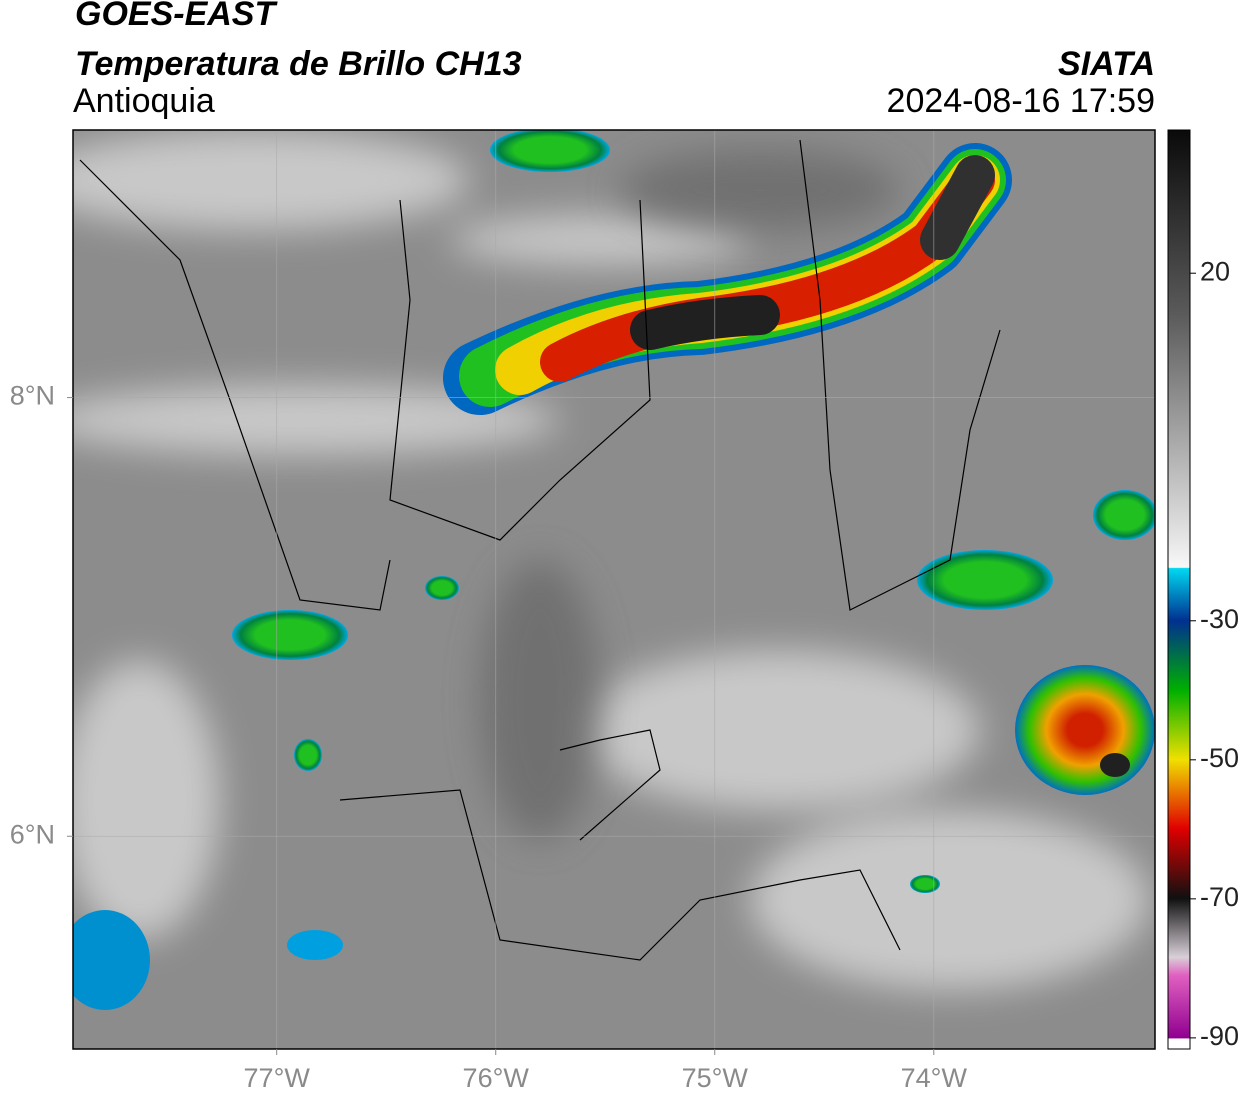  What do you see at coordinates (1179, 589) in the screenshot?
I see `colorbar` at bounding box center [1179, 589].